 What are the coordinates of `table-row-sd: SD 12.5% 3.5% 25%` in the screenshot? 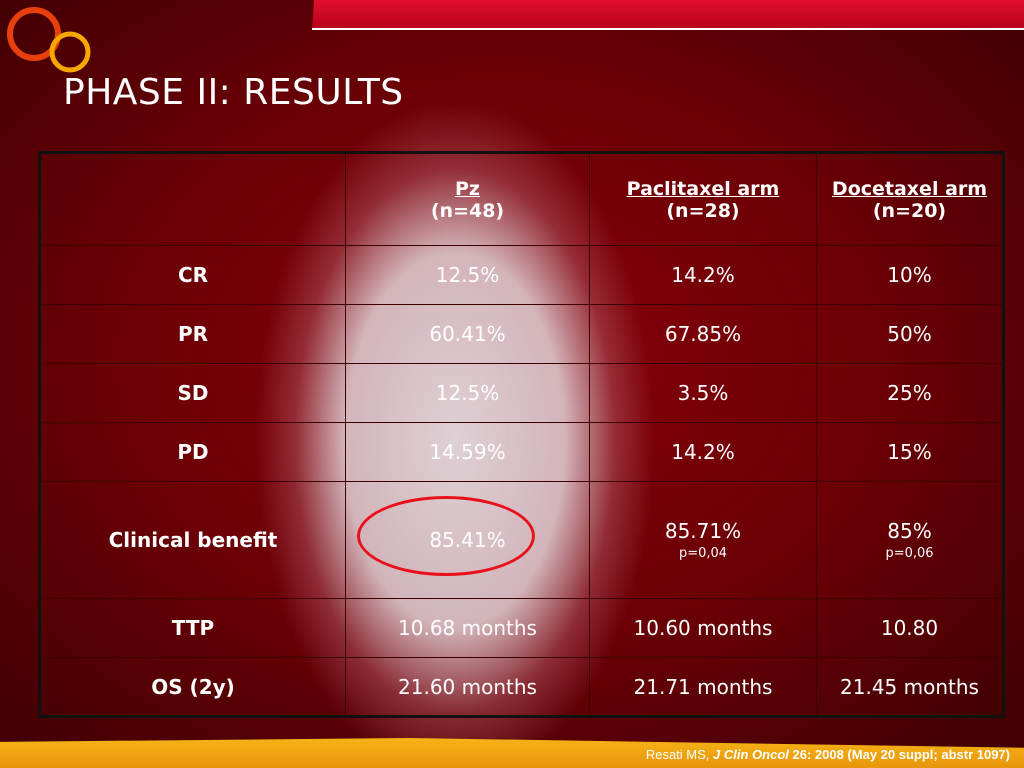 It's located at (521, 393).